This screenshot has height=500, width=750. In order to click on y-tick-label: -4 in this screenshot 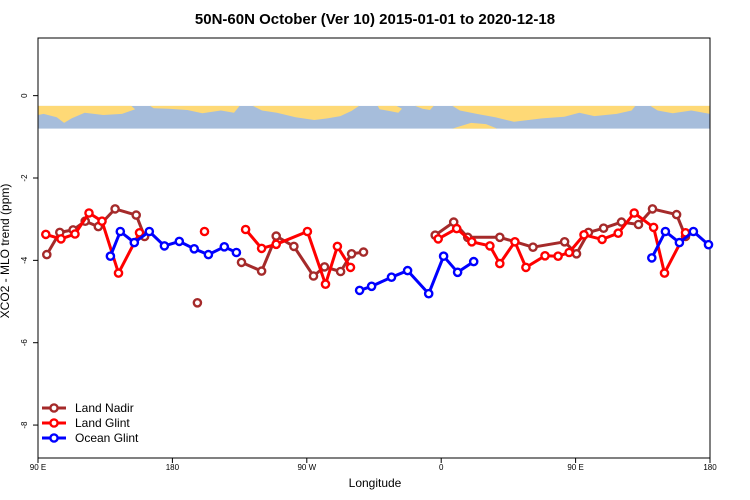, I will do `click(24, 260)`.